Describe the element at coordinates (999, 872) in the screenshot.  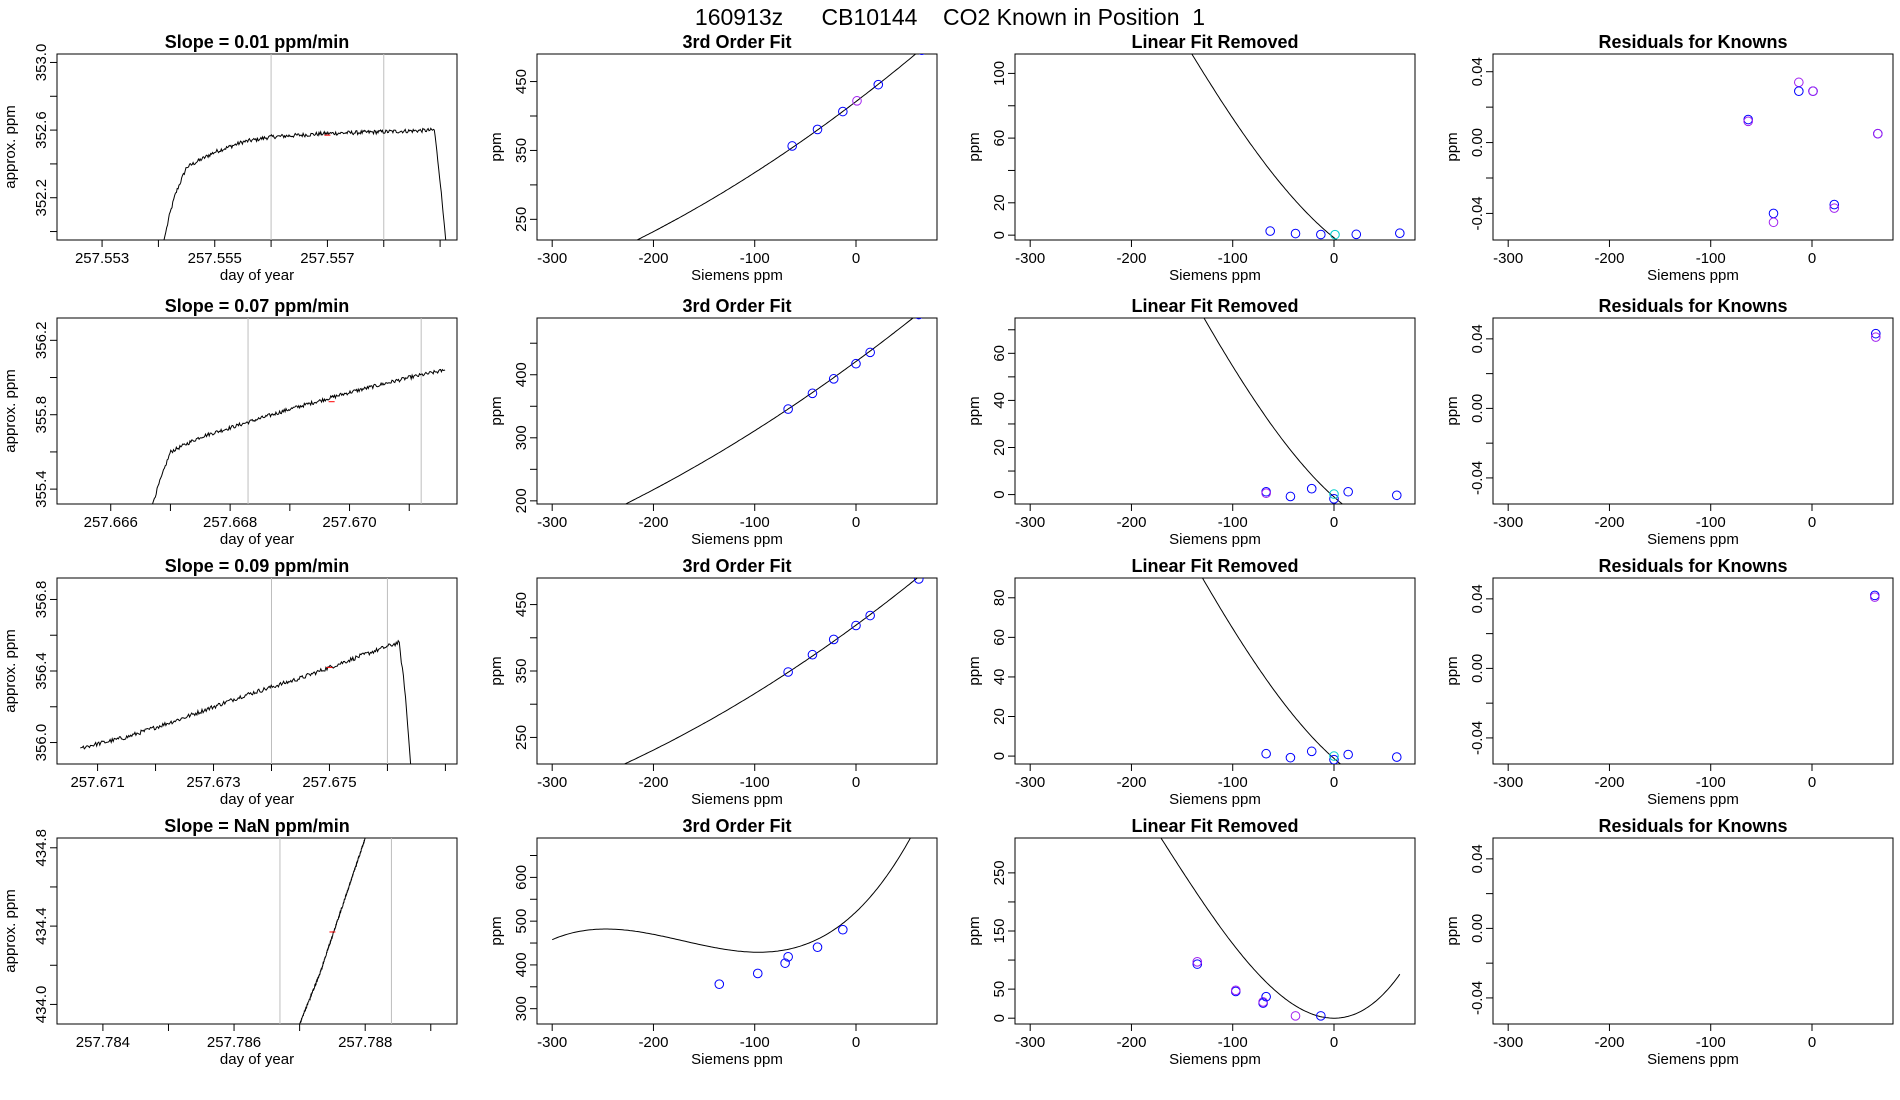
I see `y-tick-label: 250` at that location.